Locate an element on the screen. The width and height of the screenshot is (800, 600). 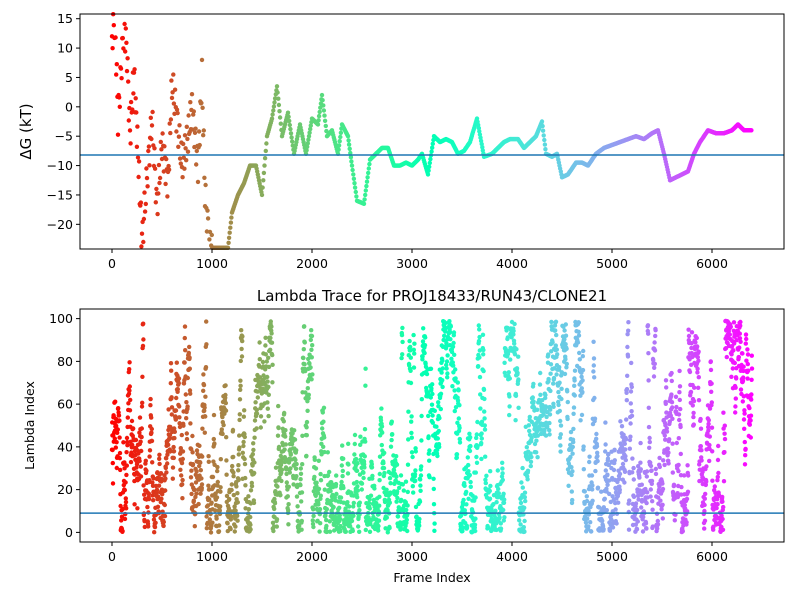
y-tick-label: 15 is located at coordinates (65, 18).